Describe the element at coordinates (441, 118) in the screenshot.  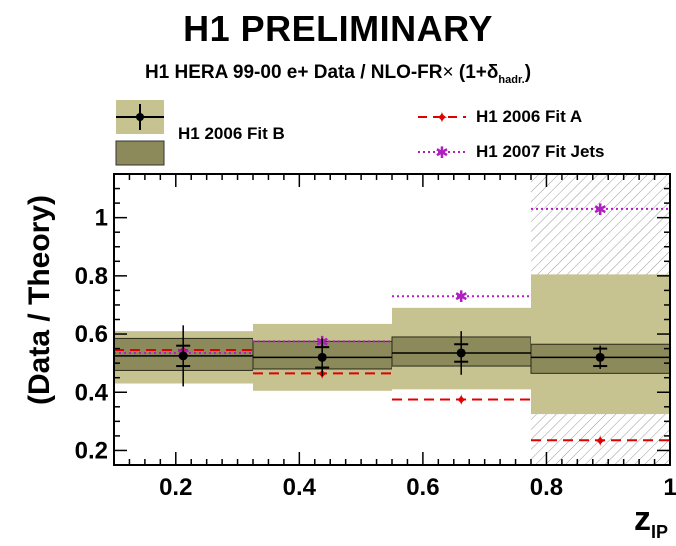
I see `legend-fit-a-marker: ✦` at that location.